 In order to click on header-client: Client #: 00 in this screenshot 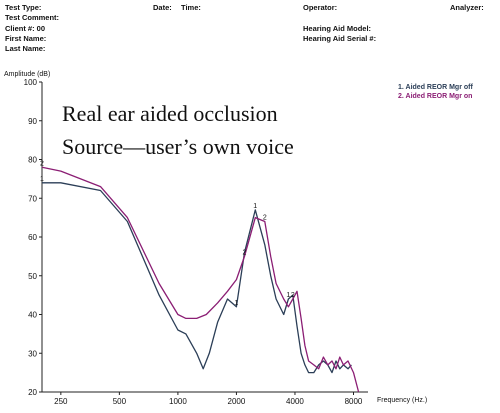, I will do `click(25, 28)`.